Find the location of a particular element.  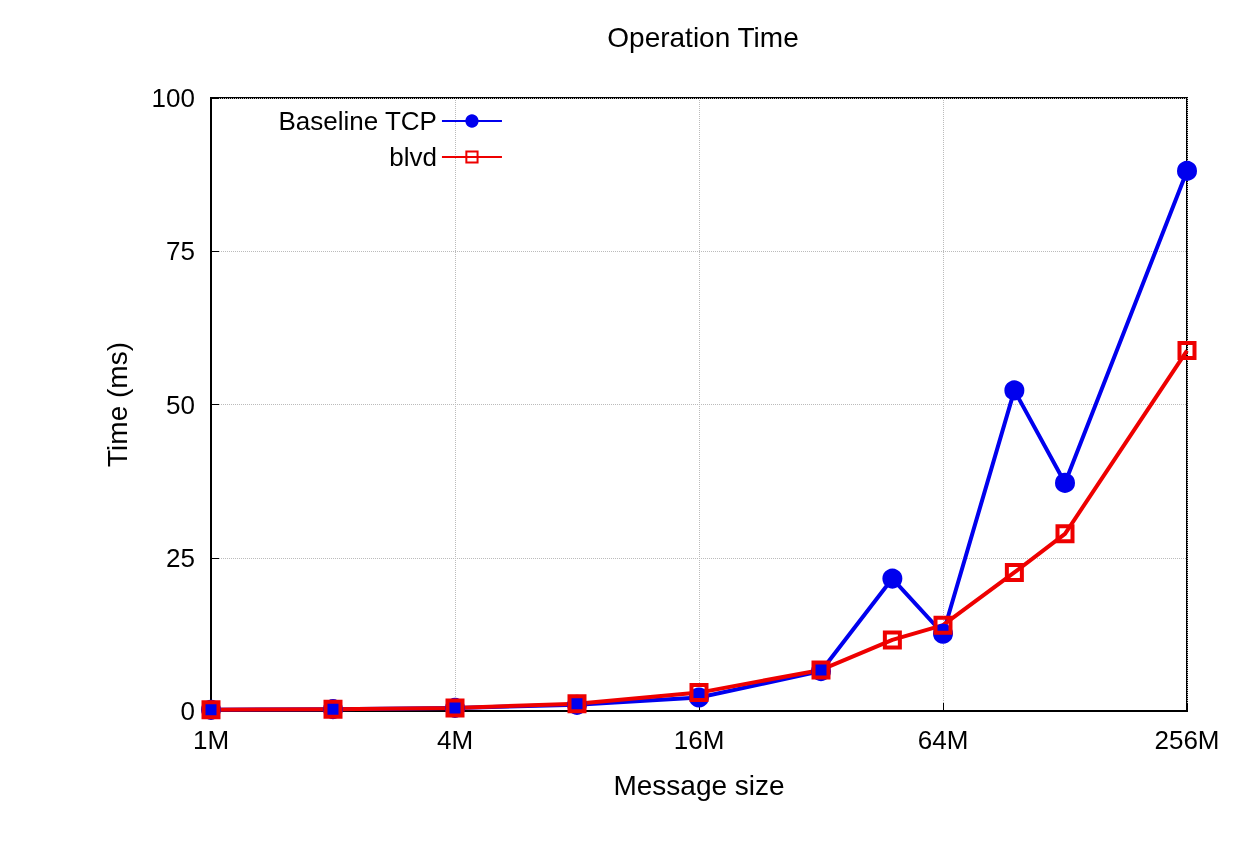

y-tick-label: 50 is located at coordinates (180, 404).